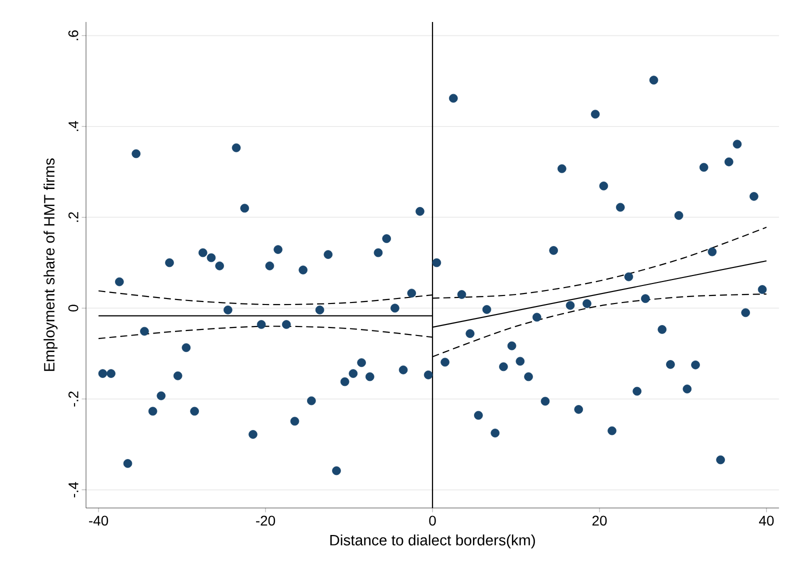  Describe the element at coordinates (73, 308) in the screenshot. I see `y-tick-label: 0` at that location.